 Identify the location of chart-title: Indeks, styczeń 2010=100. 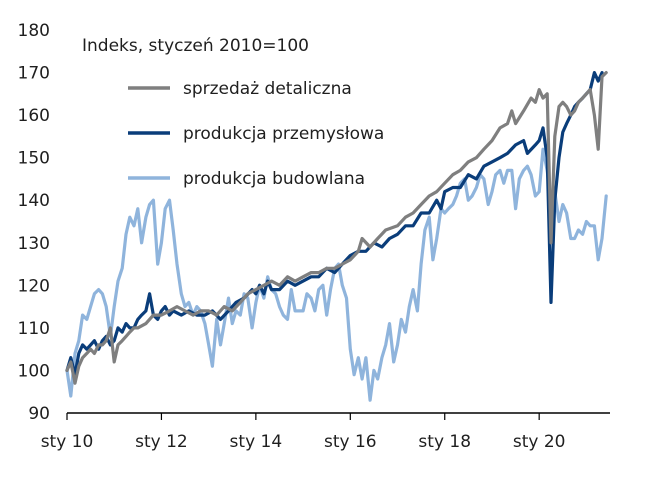
(195, 46).